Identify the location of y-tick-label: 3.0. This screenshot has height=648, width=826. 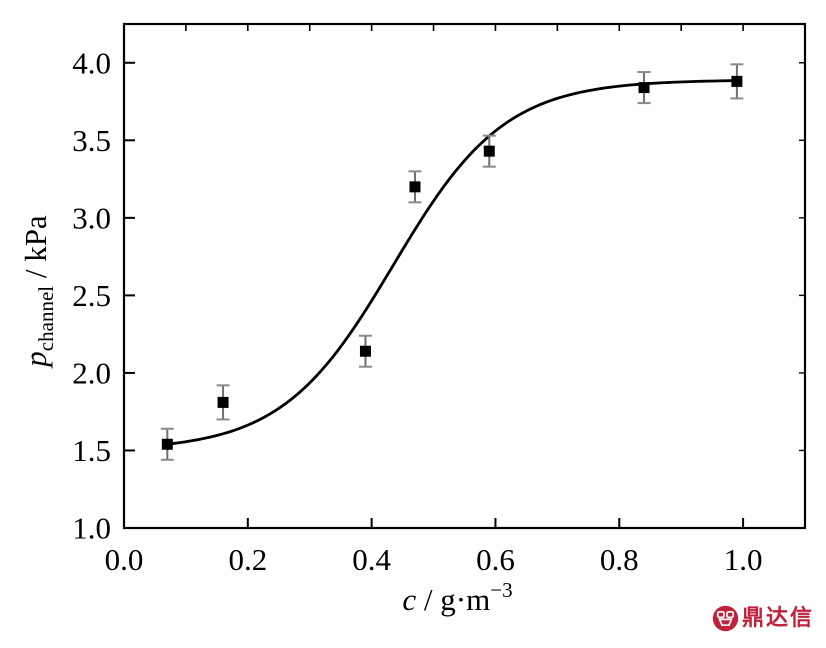
(91, 217).